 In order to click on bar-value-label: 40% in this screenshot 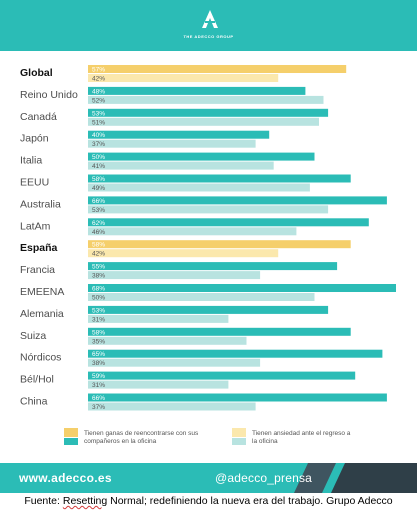, I will do `click(98, 135)`.